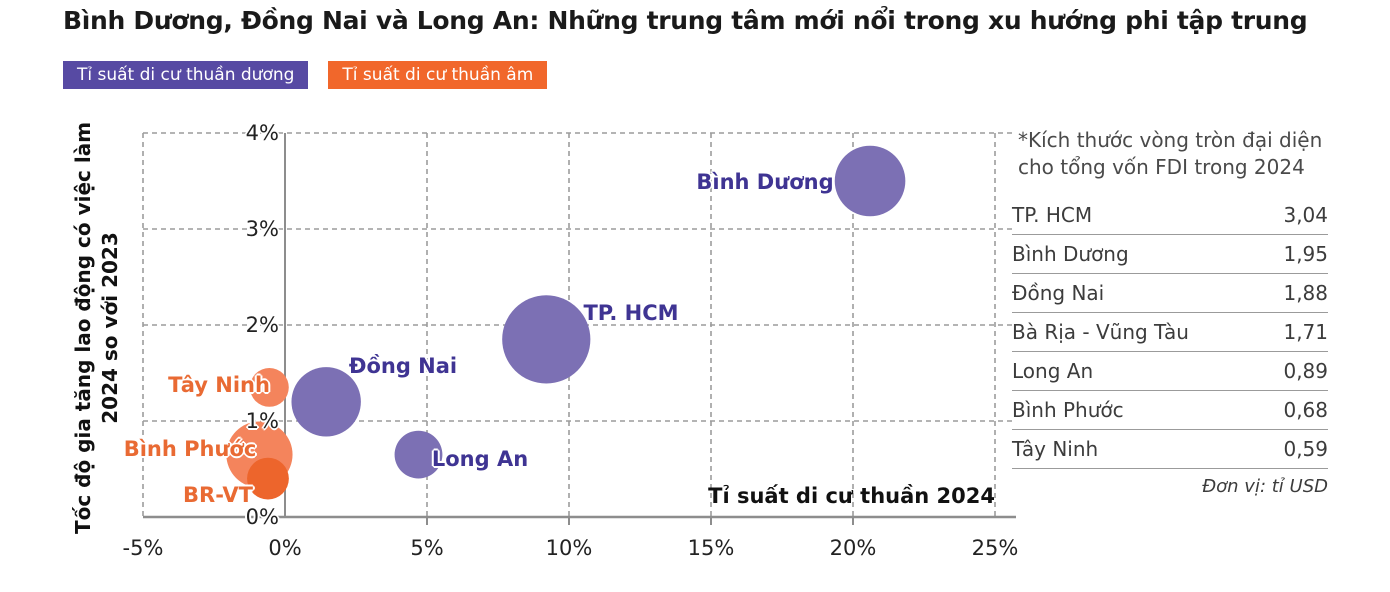  Describe the element at coordinates (995, 548) in the screenshot. I see `x-tick-label: 25%` at that location.